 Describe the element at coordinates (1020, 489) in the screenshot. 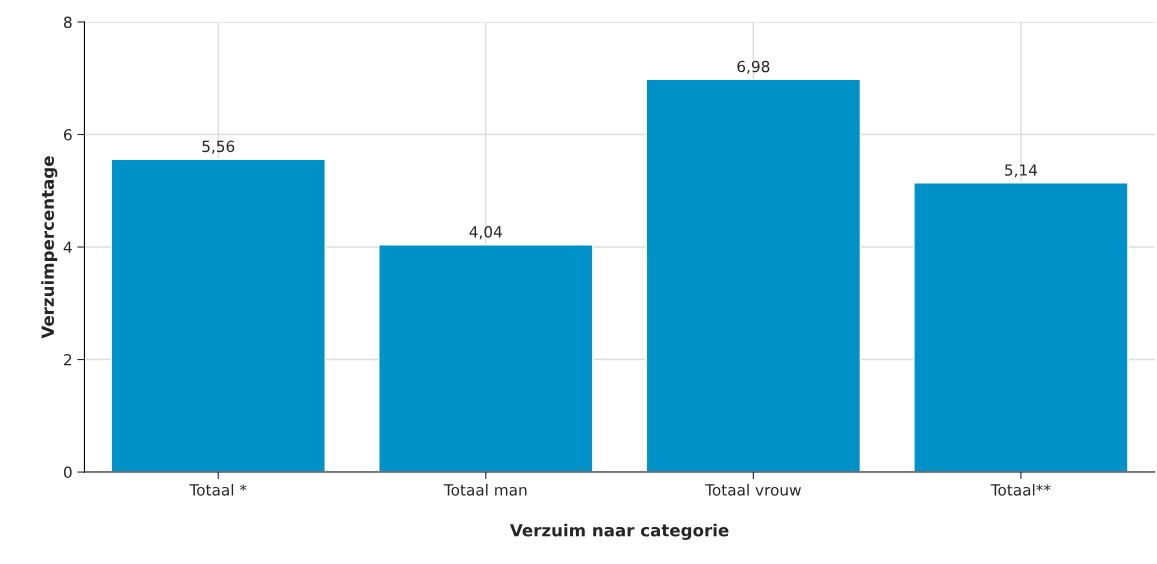

I see `x-tick-label: Totaal**` at that location.